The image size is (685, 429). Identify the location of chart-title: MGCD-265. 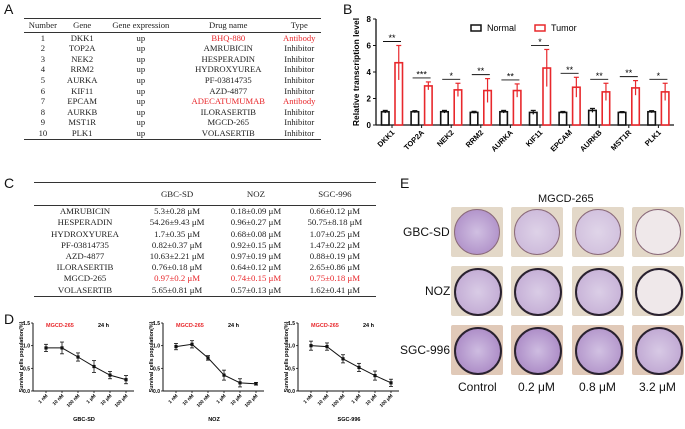
(325, 326).